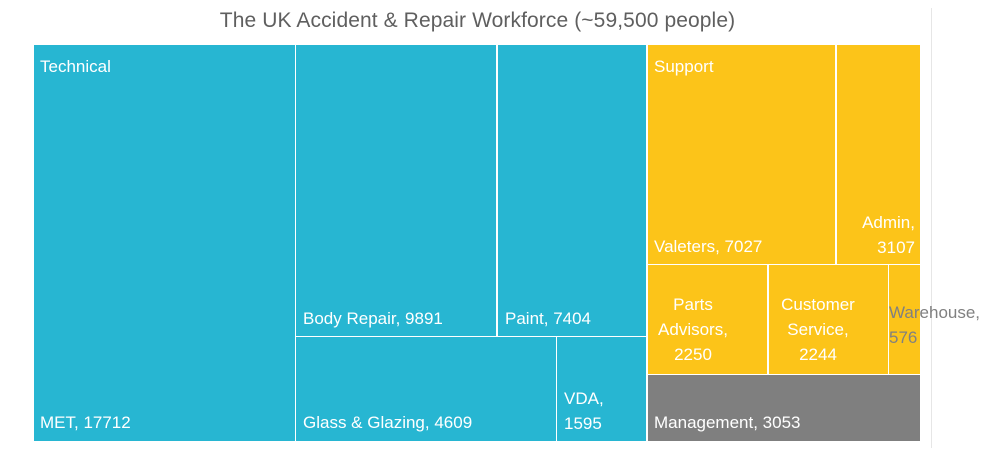  I want to click on tile-label-valeters: Valeters, 7027, so click(708, 246).